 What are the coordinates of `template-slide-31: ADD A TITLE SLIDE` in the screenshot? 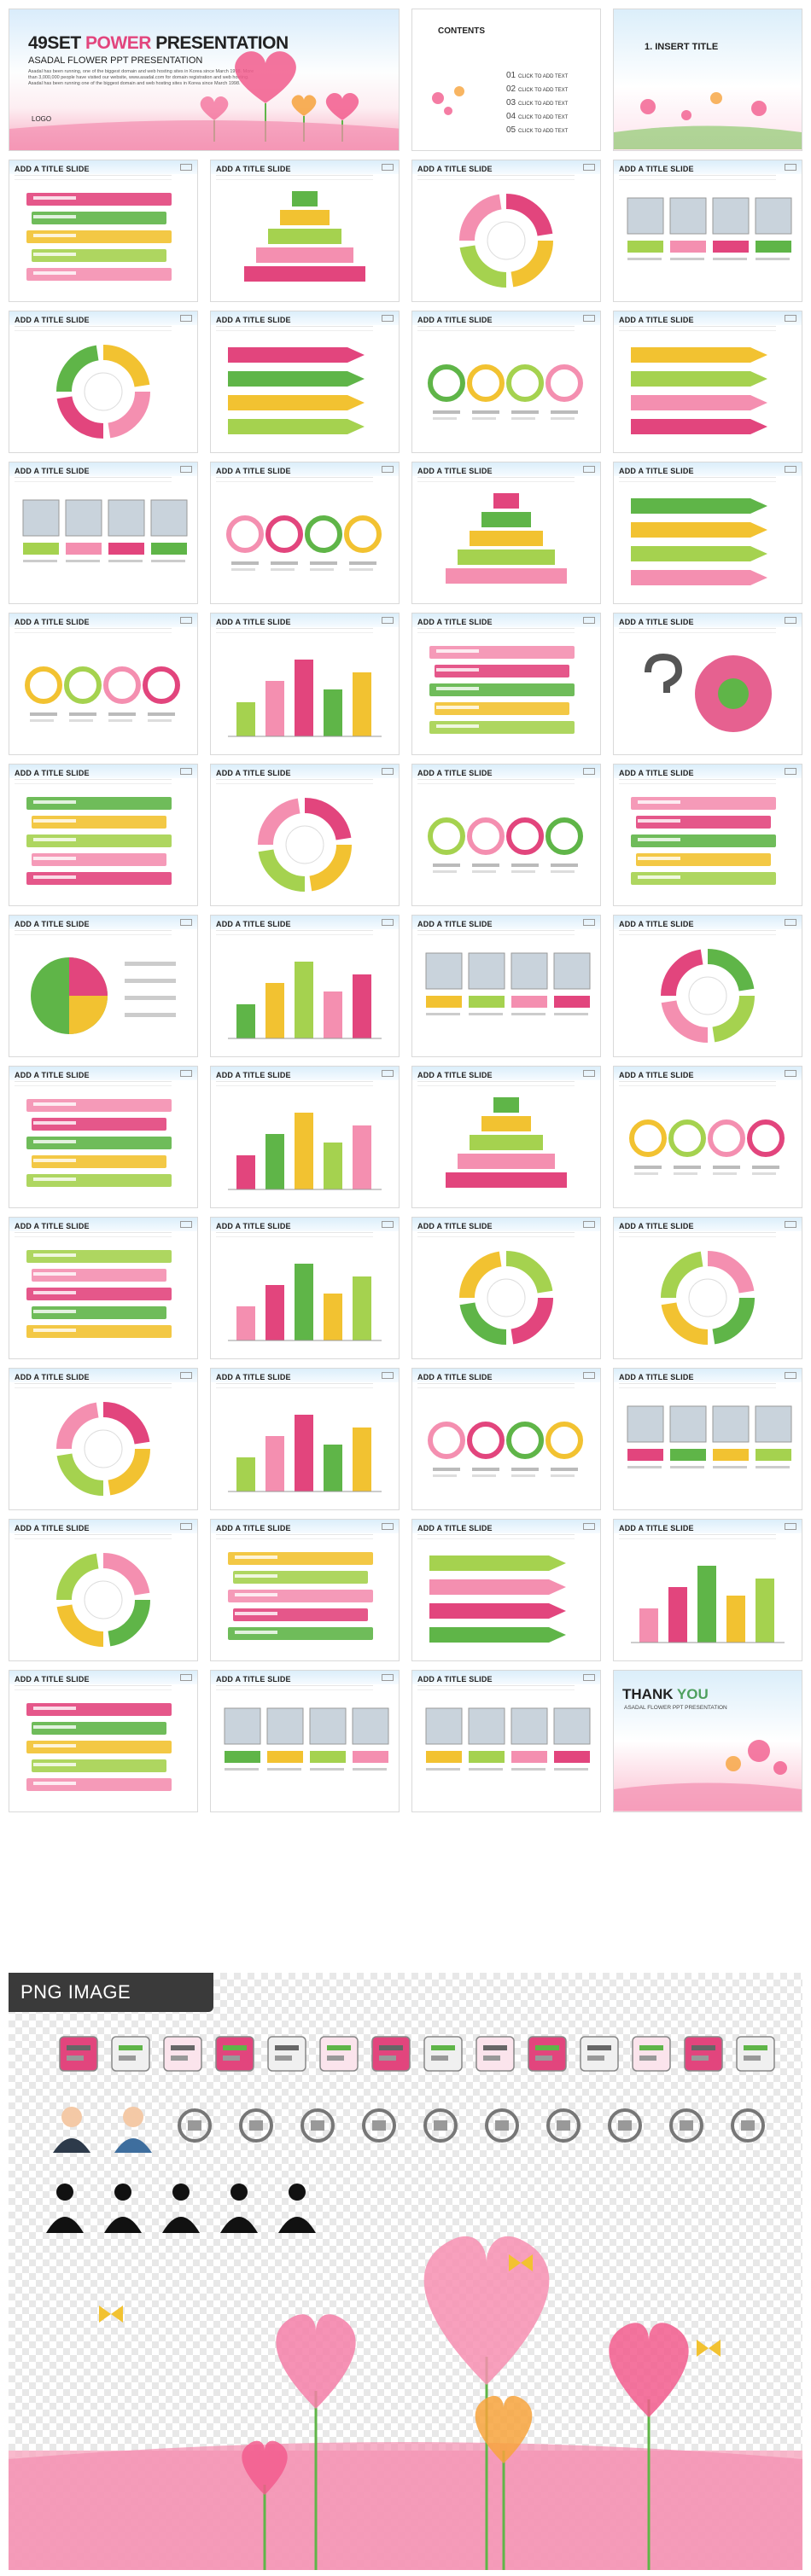 It's located at (708, 1137).